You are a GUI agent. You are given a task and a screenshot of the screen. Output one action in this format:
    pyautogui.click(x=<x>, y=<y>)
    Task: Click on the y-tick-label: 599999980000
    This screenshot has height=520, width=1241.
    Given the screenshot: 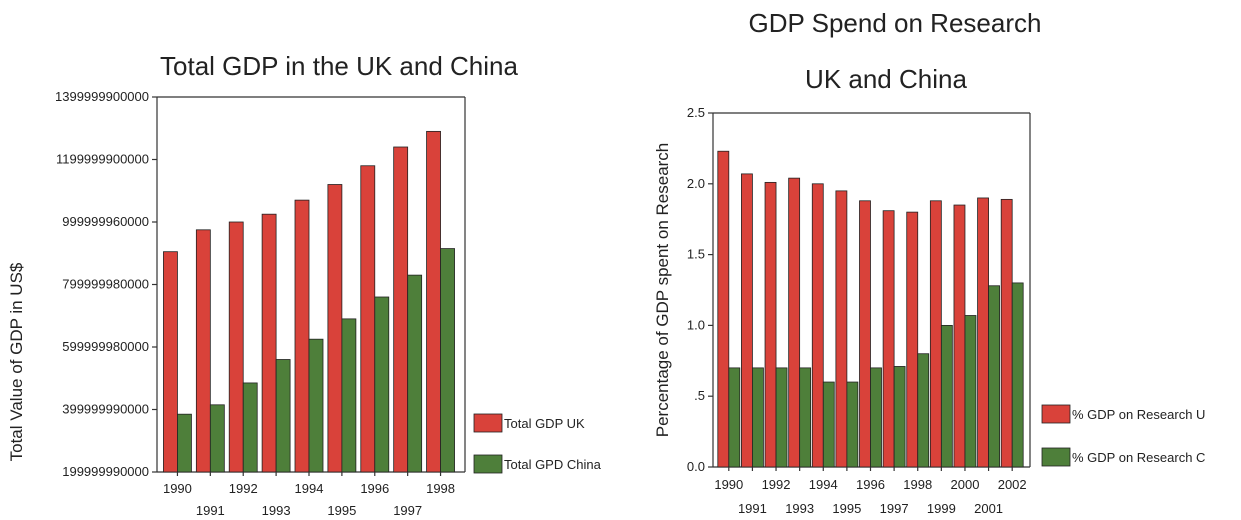 What is the action you would take?
    pyautogui.click(x=105, y=346)
    